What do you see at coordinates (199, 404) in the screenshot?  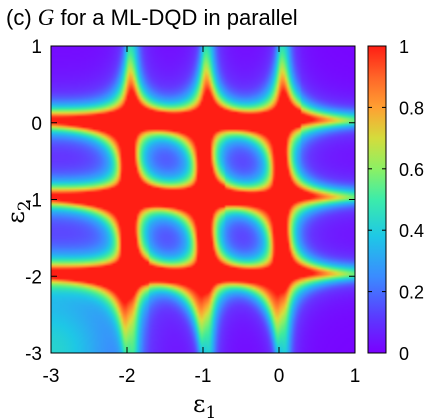 I see `x-axis-label-symbol: ε` at bounding box center [199, 404].